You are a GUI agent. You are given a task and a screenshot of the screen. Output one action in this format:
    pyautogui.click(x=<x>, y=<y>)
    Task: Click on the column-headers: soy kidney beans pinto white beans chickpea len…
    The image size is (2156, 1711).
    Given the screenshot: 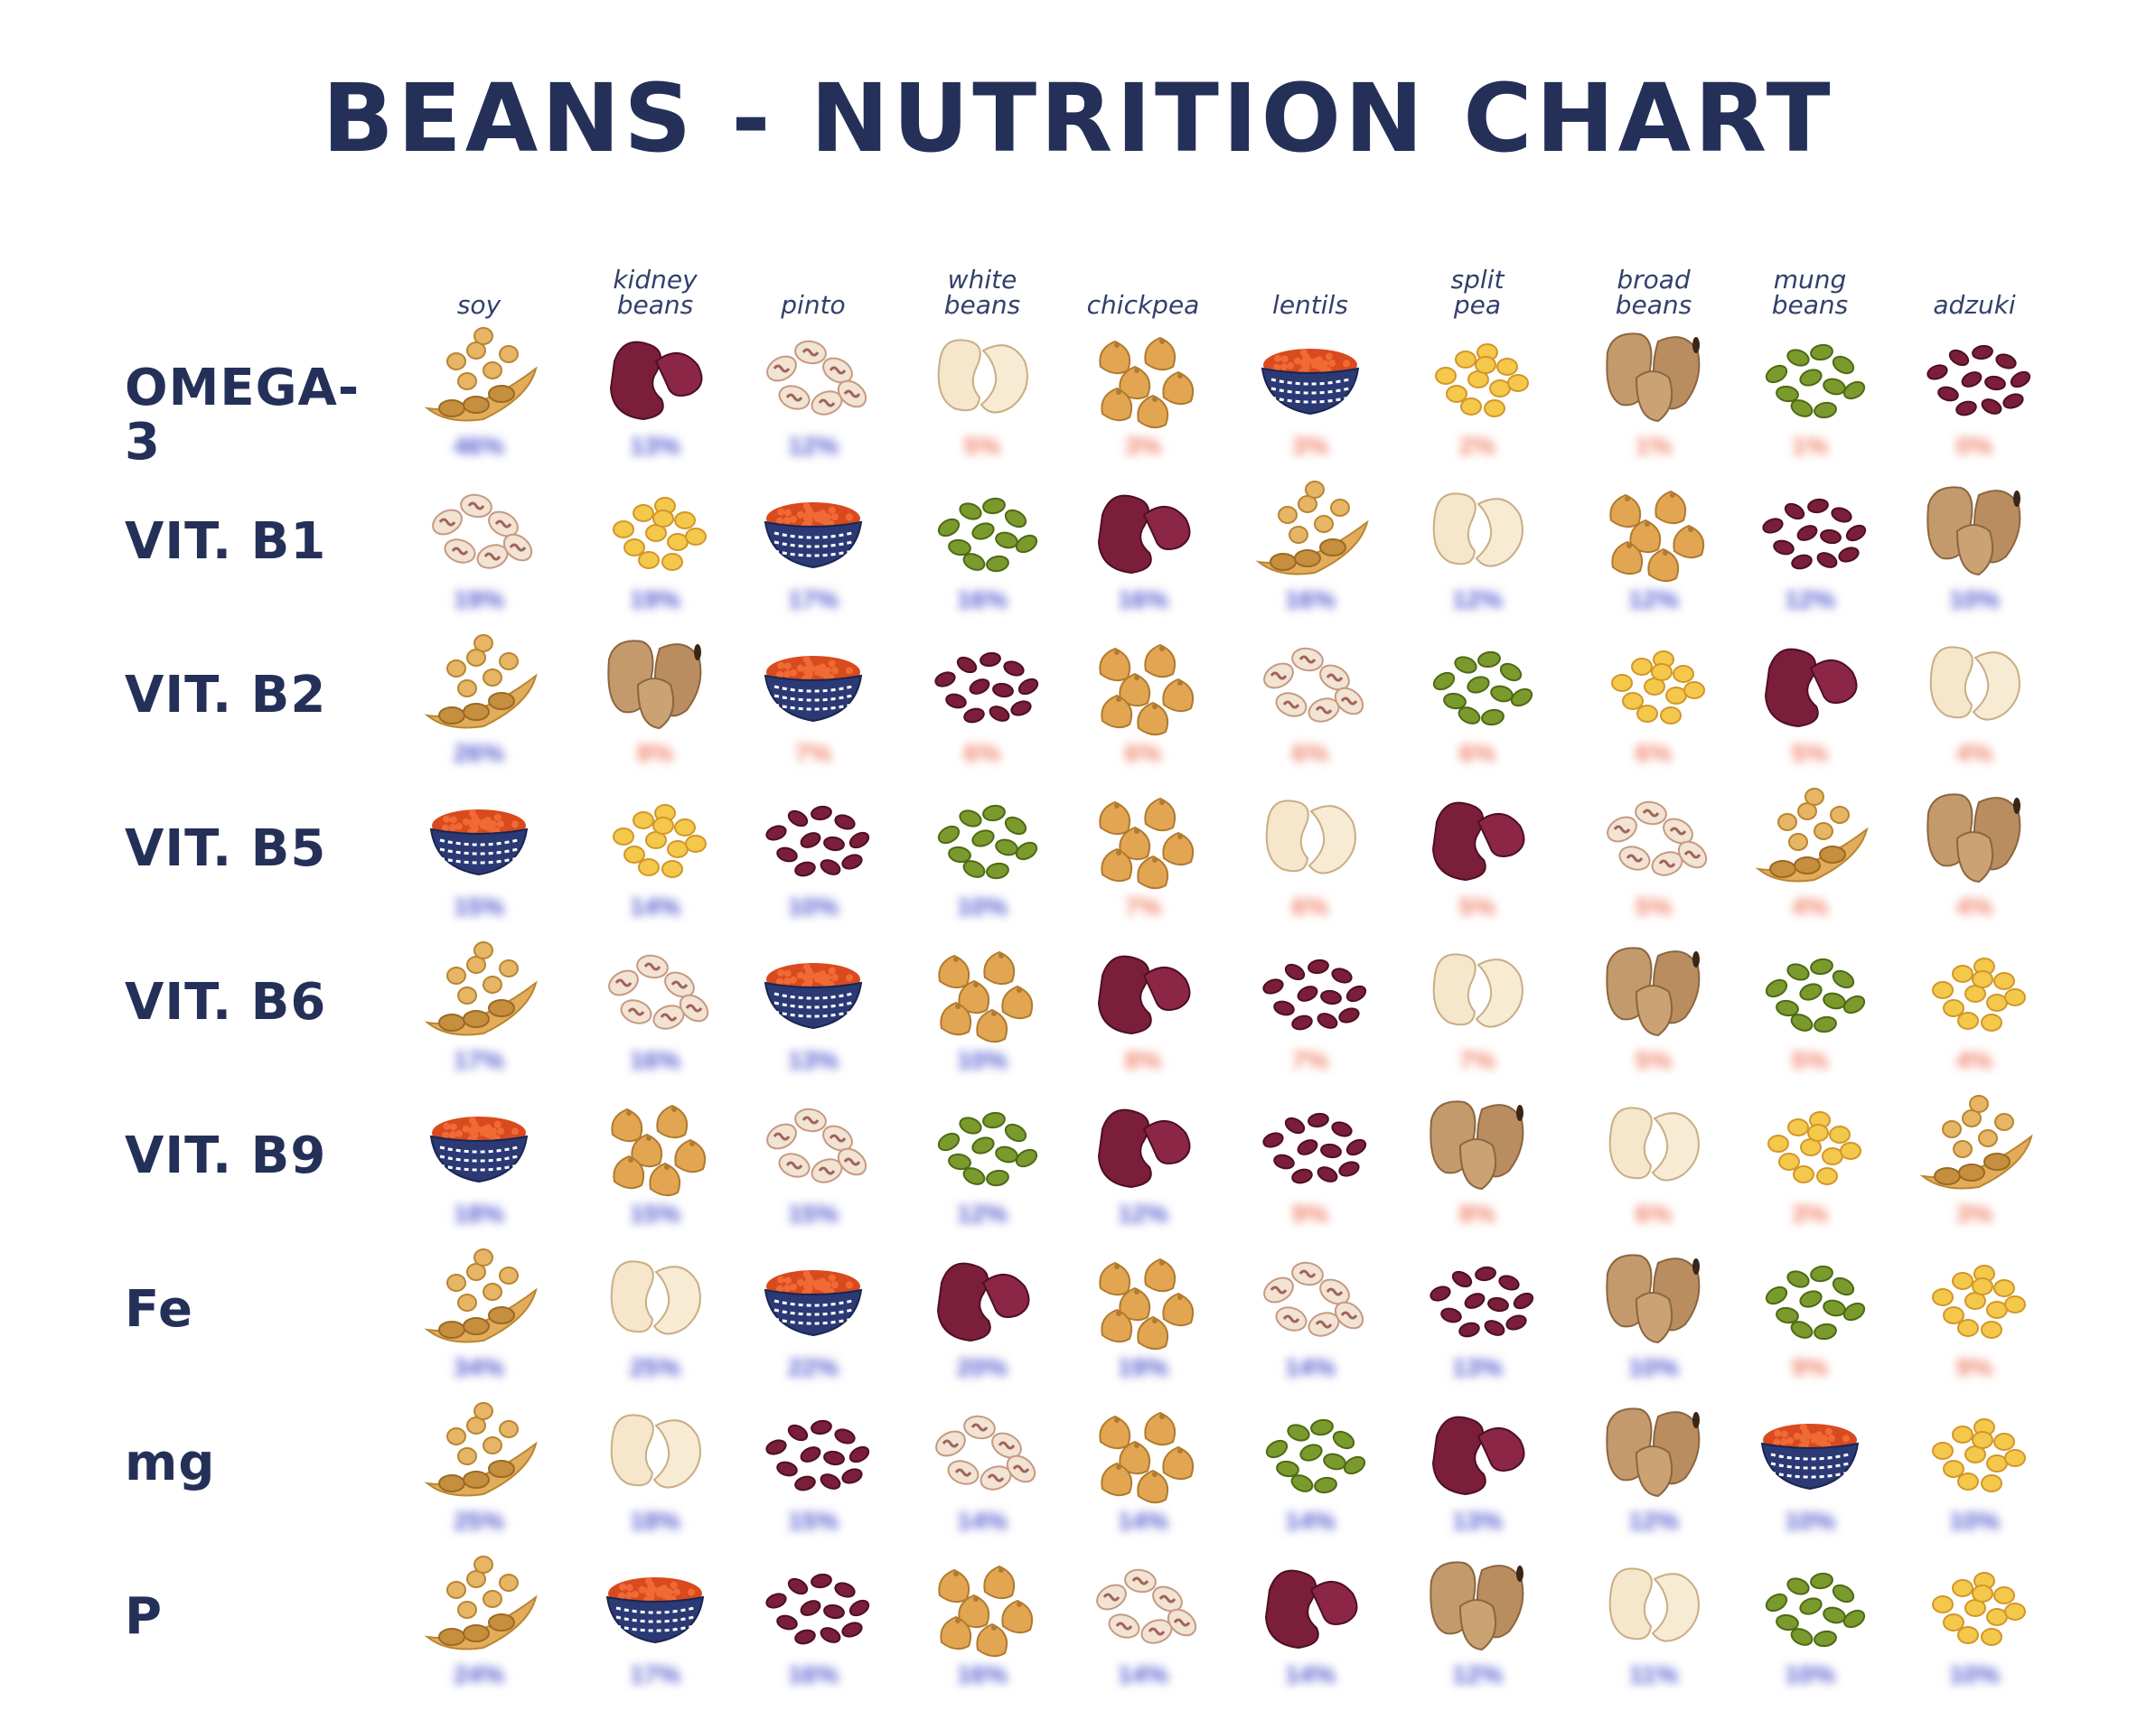 What is the action you would take?
    pyautogui.click(x=1078, y=293)
    